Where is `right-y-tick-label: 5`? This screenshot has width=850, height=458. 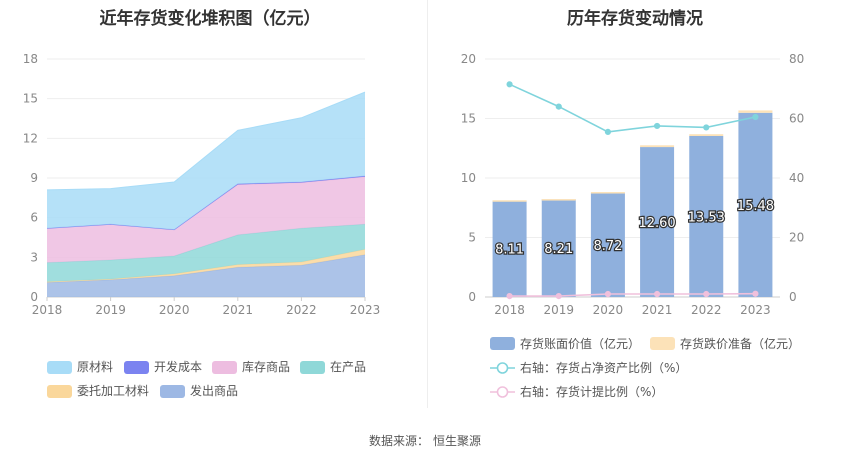
right-y-tick-label: 5 is located at coordinates (472, 238).